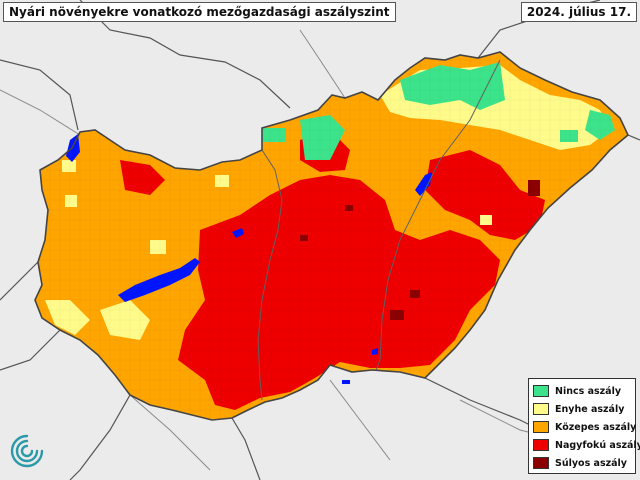  I want to click on legend-item-moderate: Közepes aszály, so click(584, 427).